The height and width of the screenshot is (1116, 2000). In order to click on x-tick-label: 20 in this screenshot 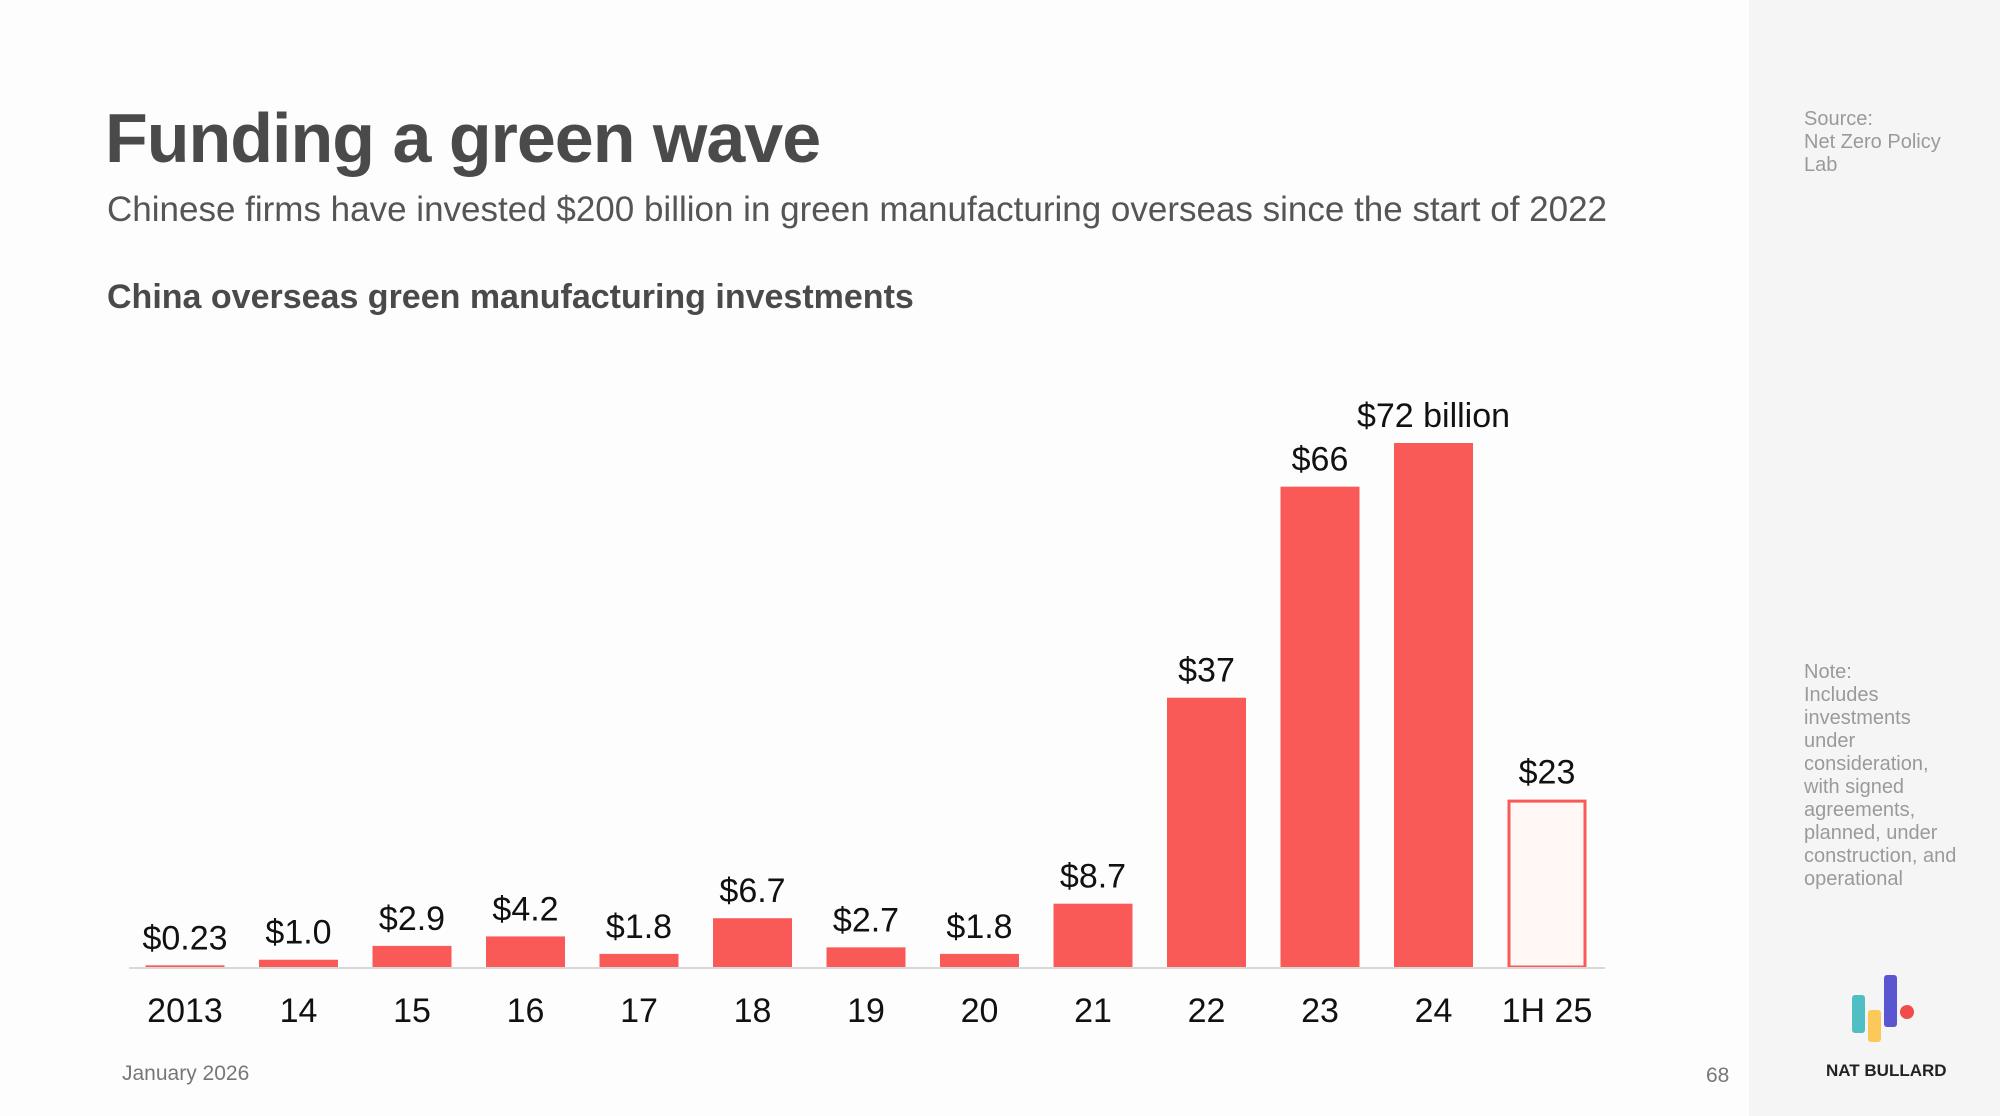, I will do `click(980, 1011)`.